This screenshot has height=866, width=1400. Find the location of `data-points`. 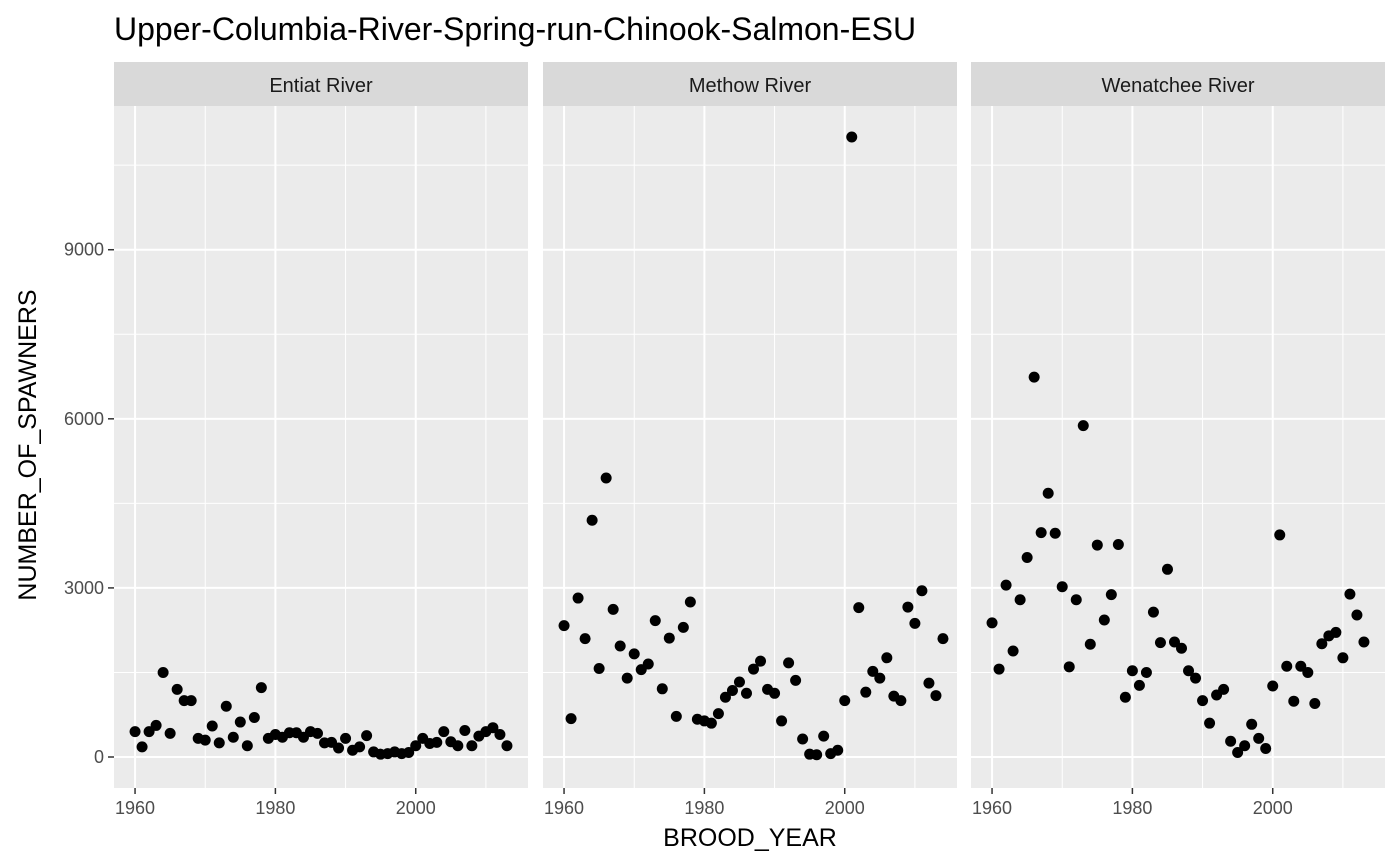

data-points is located at coordinates (1178, 564).